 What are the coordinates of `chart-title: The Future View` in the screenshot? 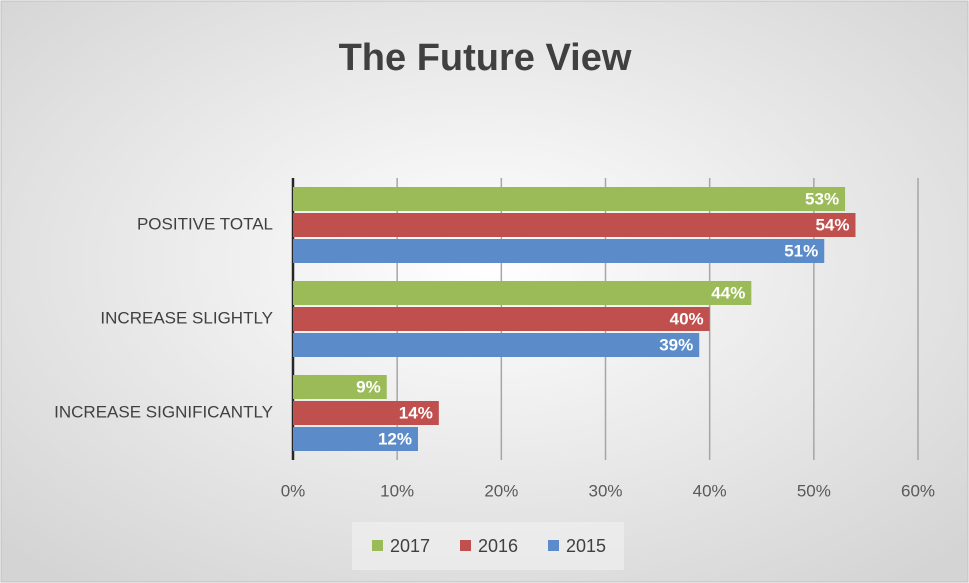 It's located at (485, 58).